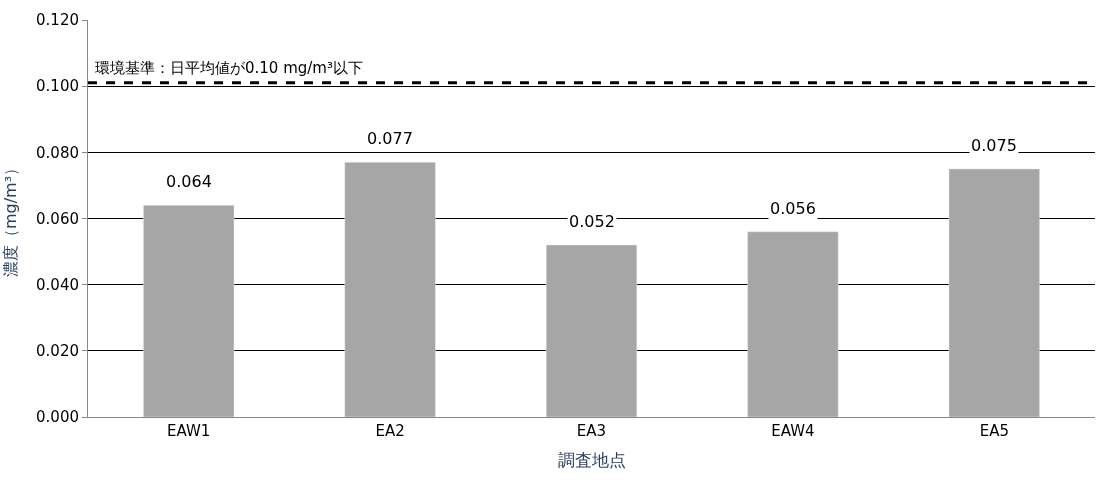 This screenshot has height=497, width=1105. What do you see at coordinates (57, 20) in the screenshot?
I see `y-tick-label: 0.120` at bounding box center [57, 20].